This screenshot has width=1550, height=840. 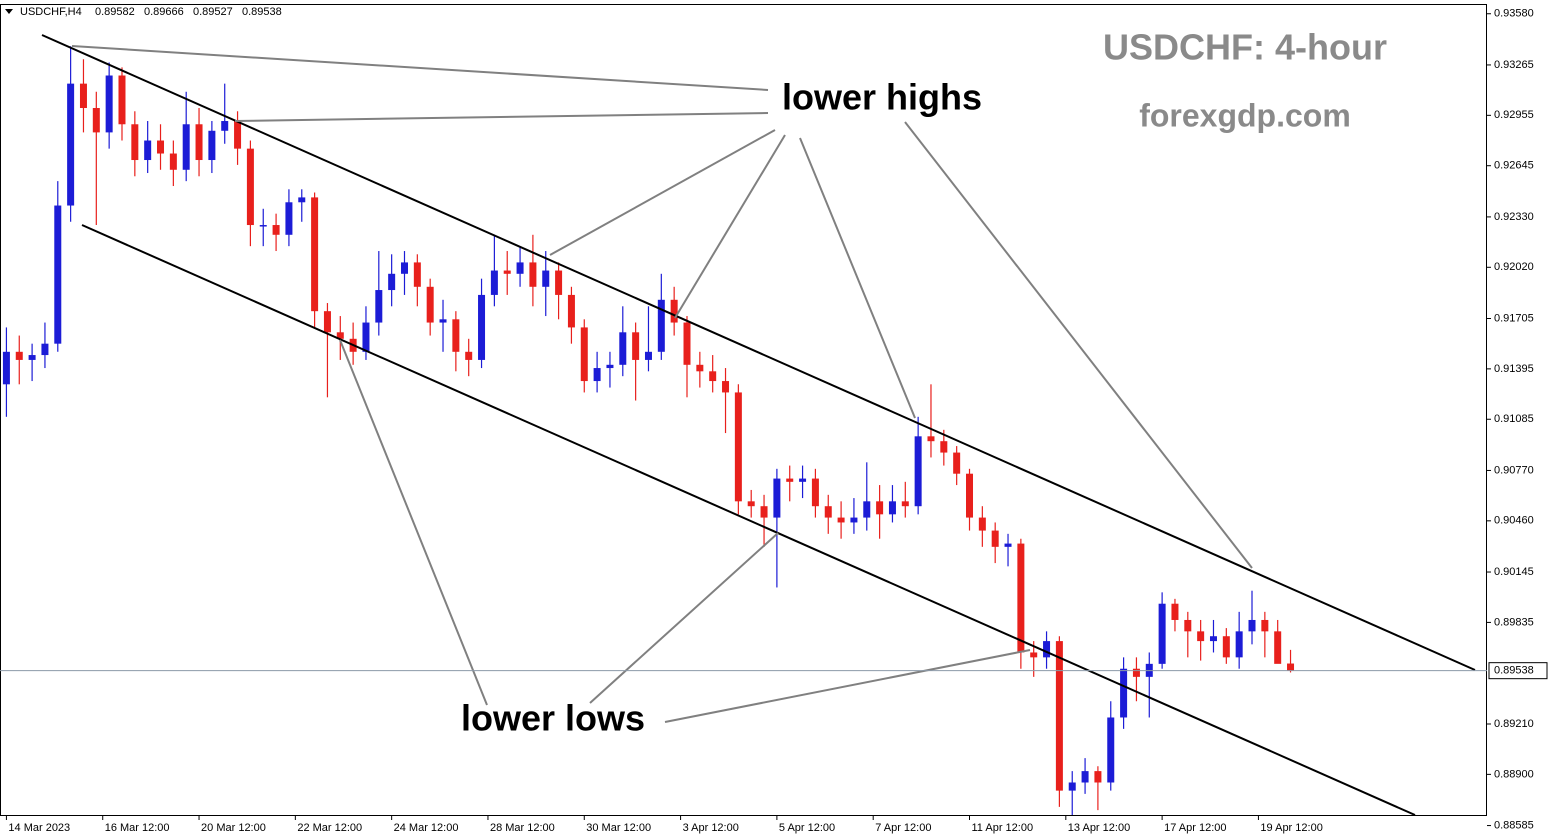 I want to click on y-tick-label: 0.92955, so click(x=1514, y=115).